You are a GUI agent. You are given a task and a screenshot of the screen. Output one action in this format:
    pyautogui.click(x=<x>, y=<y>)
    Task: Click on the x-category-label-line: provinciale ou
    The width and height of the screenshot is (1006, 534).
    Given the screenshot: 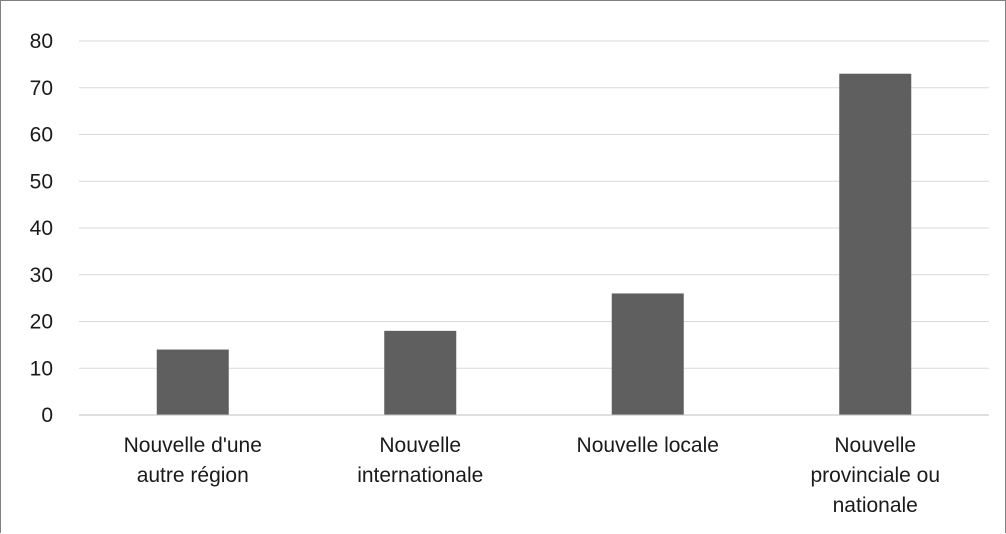 What is the action you would take?
    pyautogui.click(x=875, y=475)
    